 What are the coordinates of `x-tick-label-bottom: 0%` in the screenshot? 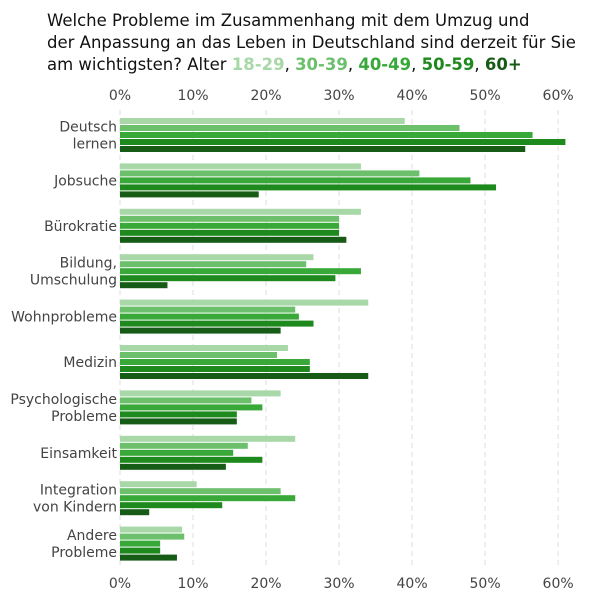 It's located at (120, 584).